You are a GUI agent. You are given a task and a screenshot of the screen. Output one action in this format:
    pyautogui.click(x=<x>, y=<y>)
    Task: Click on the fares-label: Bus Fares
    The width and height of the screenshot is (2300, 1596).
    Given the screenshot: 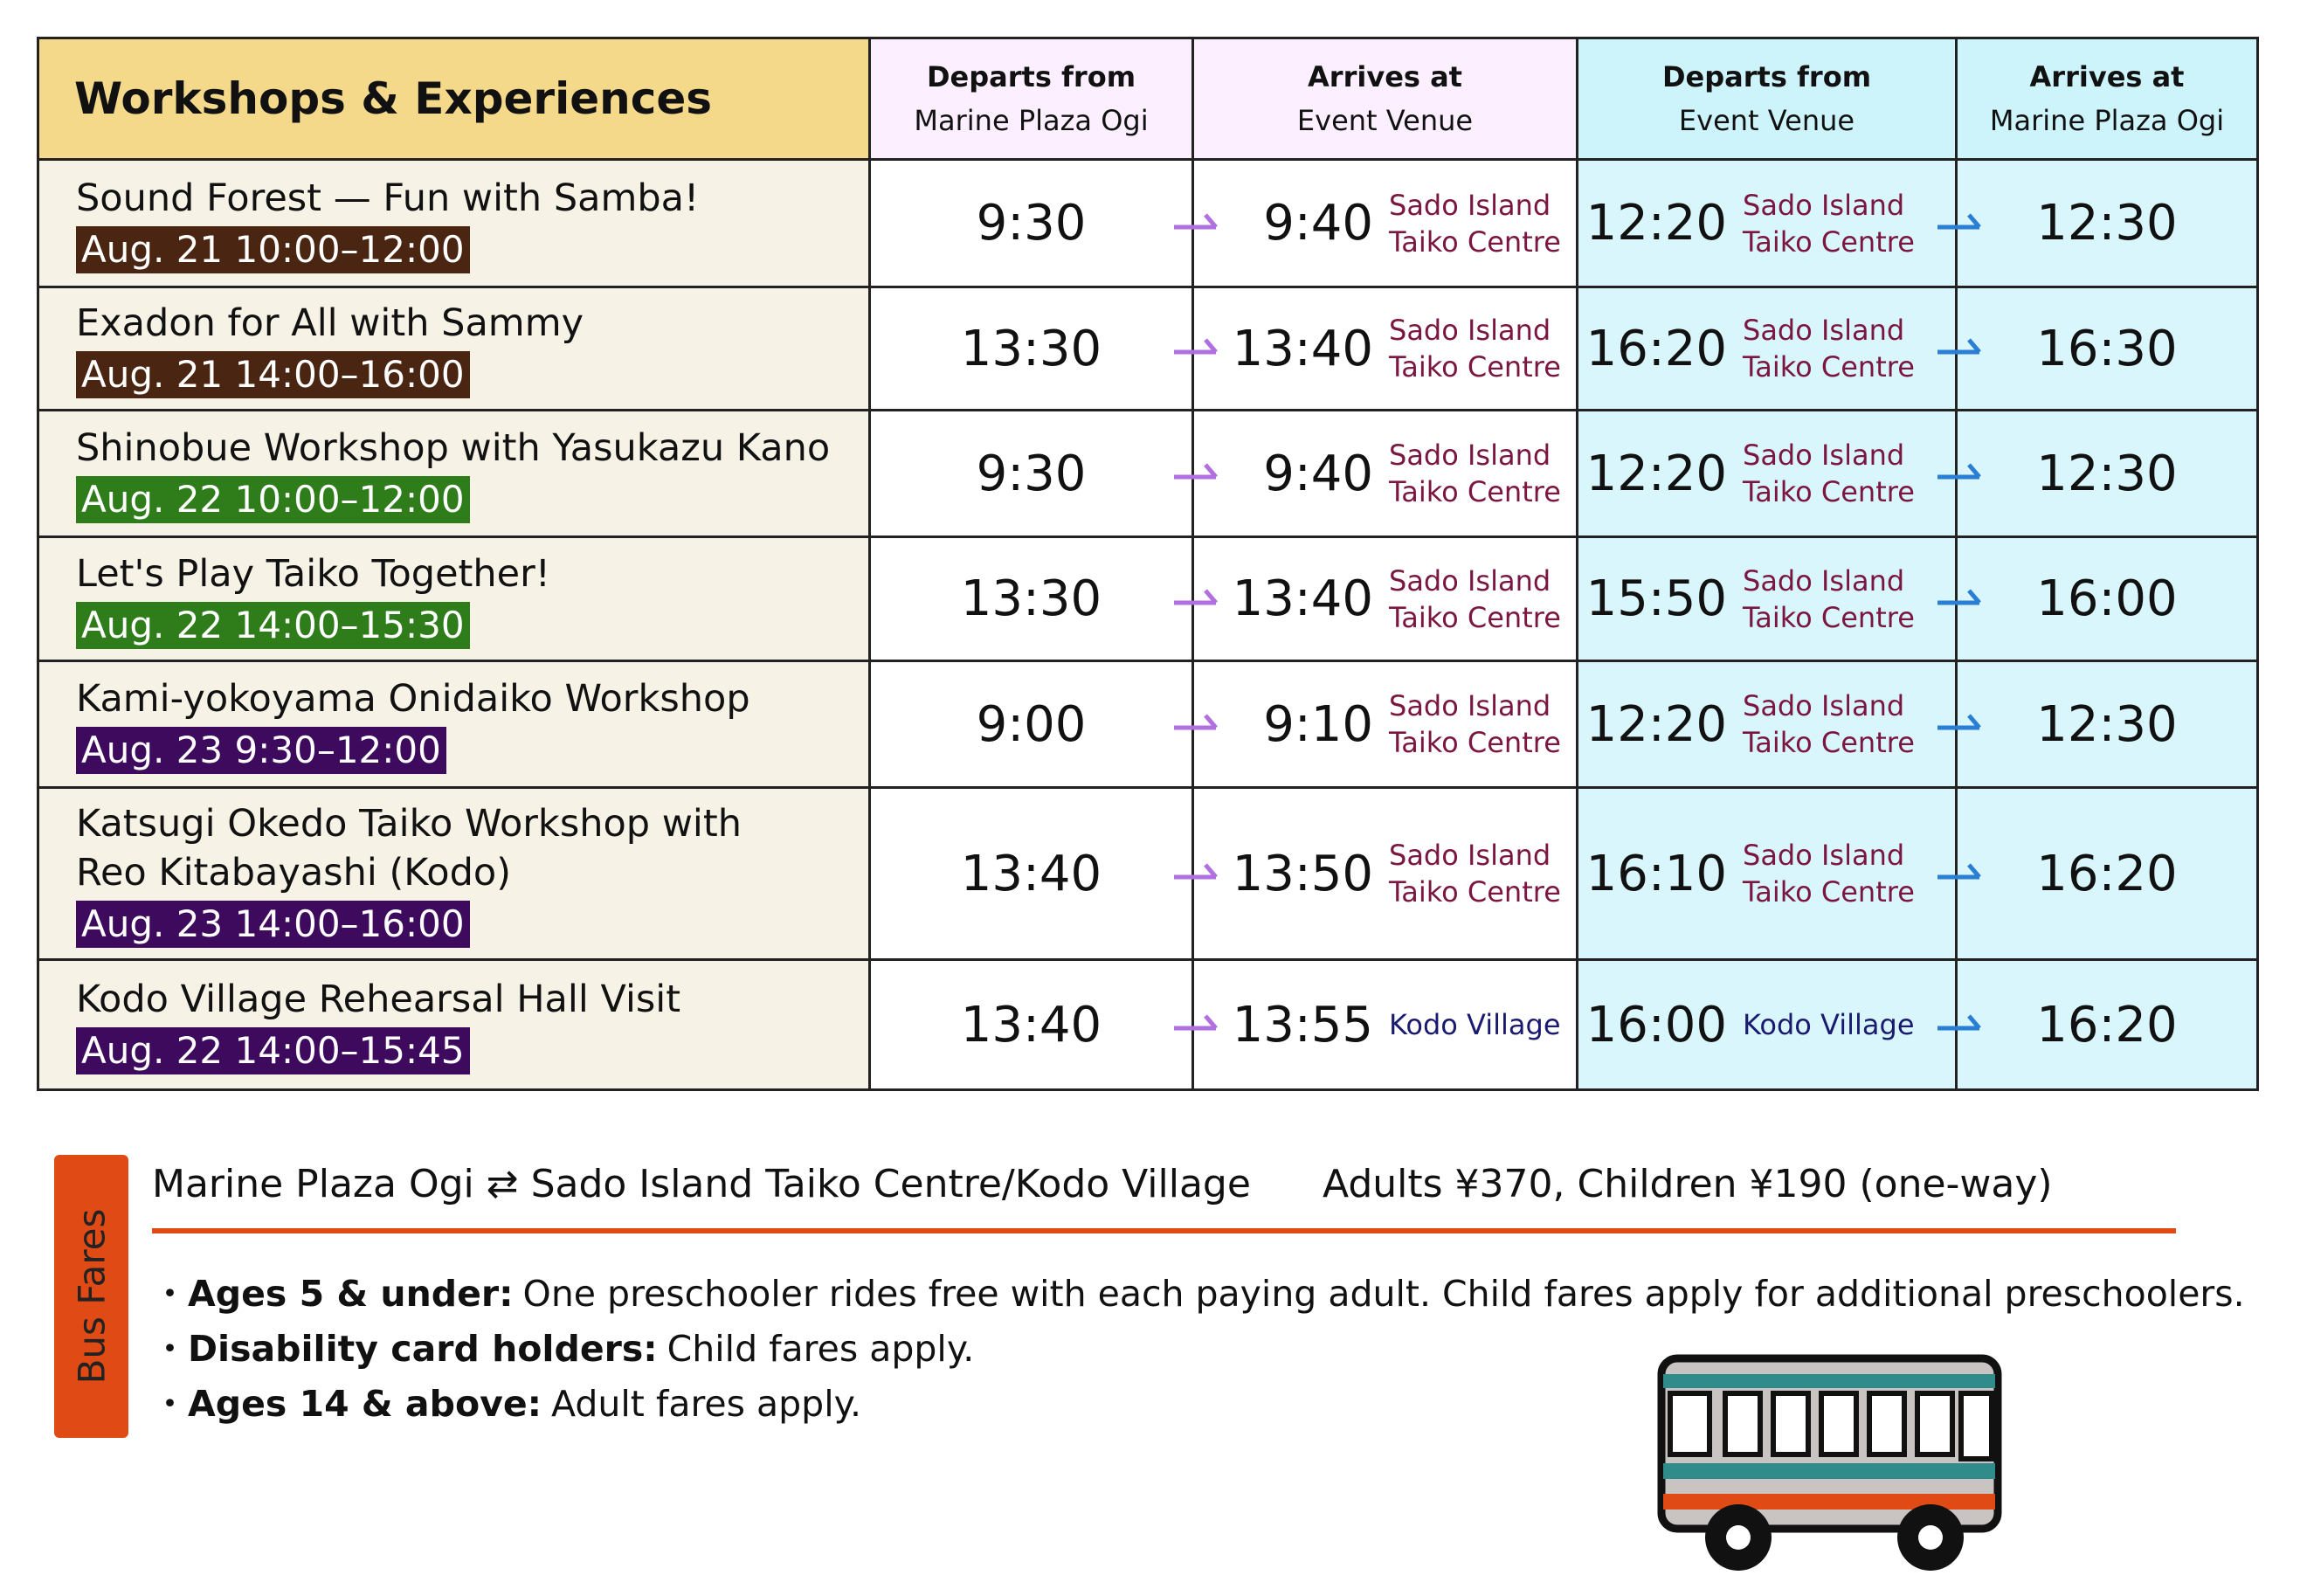 What is the action you would take?
    pyautogui.click(x=91, y=1296)
    